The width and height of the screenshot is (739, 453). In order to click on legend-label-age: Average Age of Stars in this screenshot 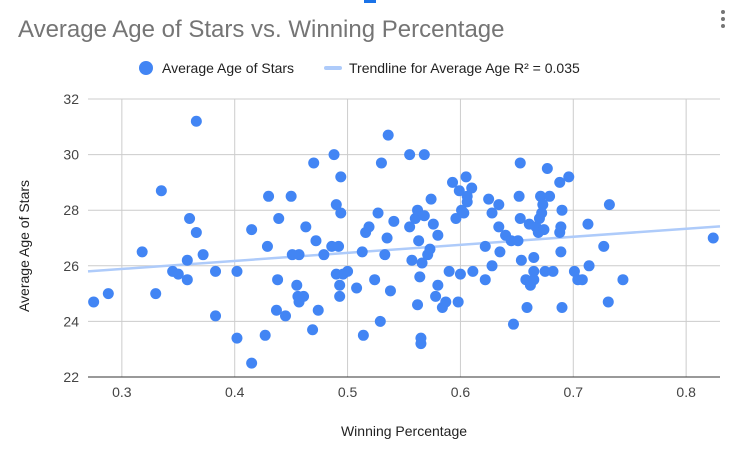, I will do `click(228, 68)`.